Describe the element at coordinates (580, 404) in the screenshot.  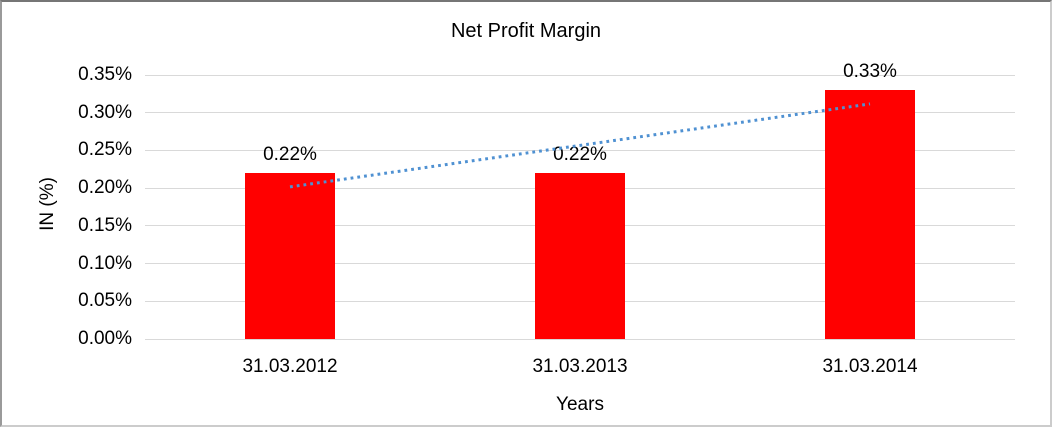
I see `x-axis-title: Years` at that location.